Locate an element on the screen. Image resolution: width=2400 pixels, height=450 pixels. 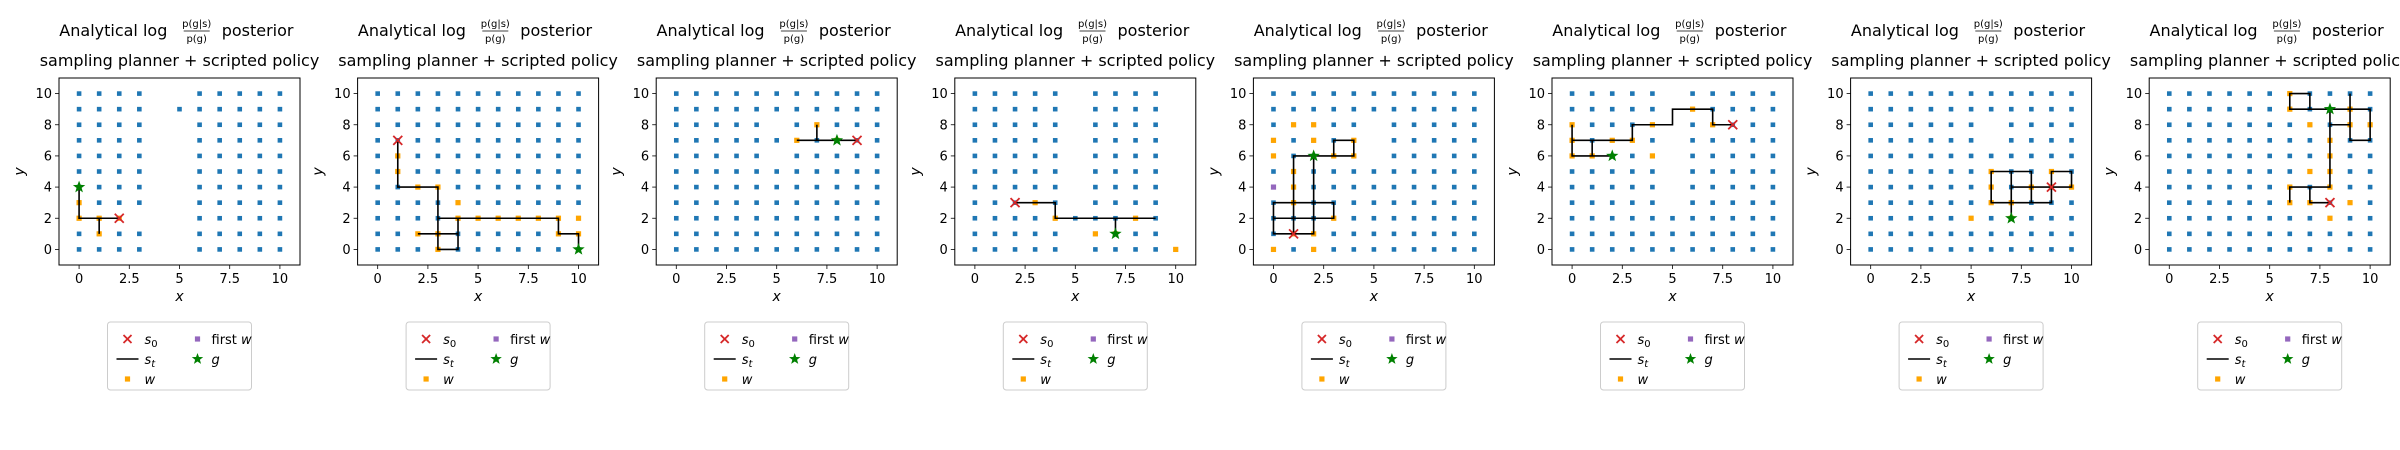
y-tick-label: 2 is located at coordinates (1242, 219).